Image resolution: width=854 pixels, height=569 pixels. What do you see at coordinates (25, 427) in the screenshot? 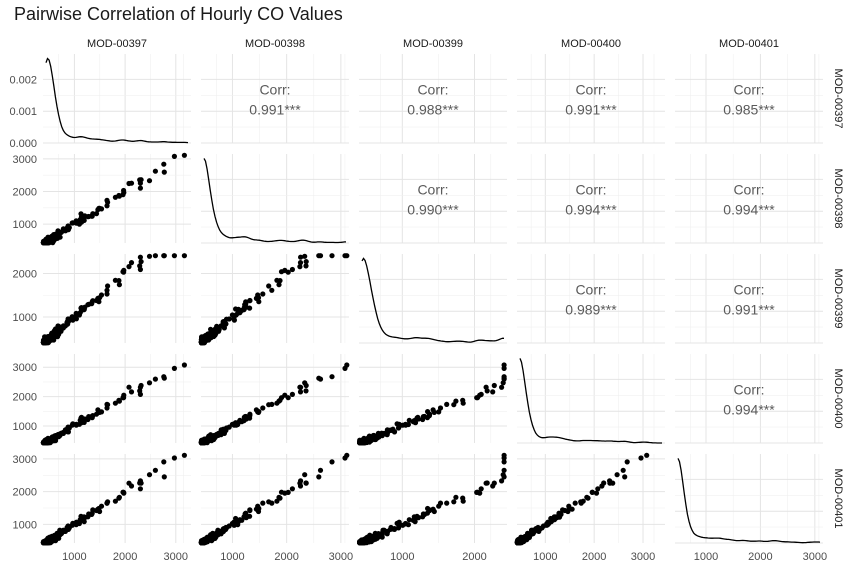
I see `y-tick-label: 1000` at bounding box center [25, 427].